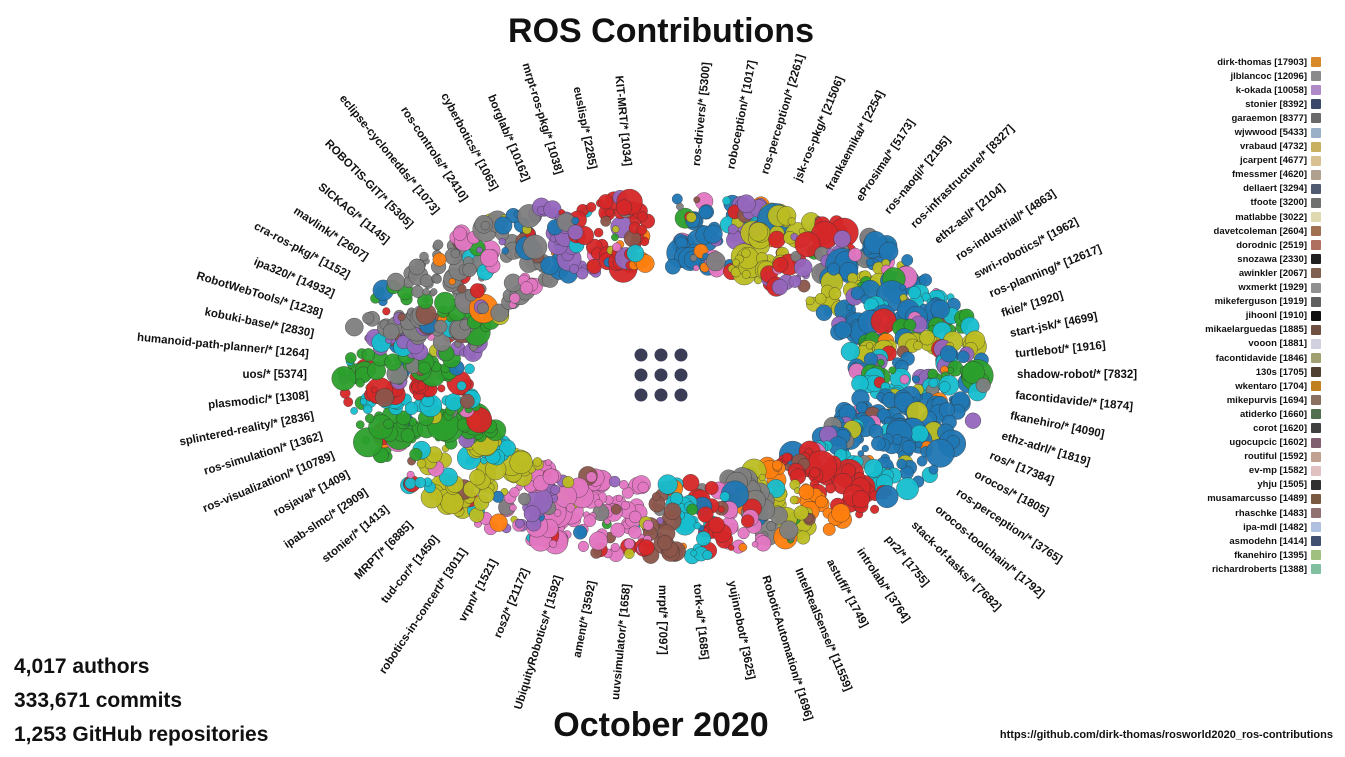 The height and width of the screenshot is (757, 1345). I want to click on repo-label: humanoid-path-planner/* [1264], so click(222, 346).